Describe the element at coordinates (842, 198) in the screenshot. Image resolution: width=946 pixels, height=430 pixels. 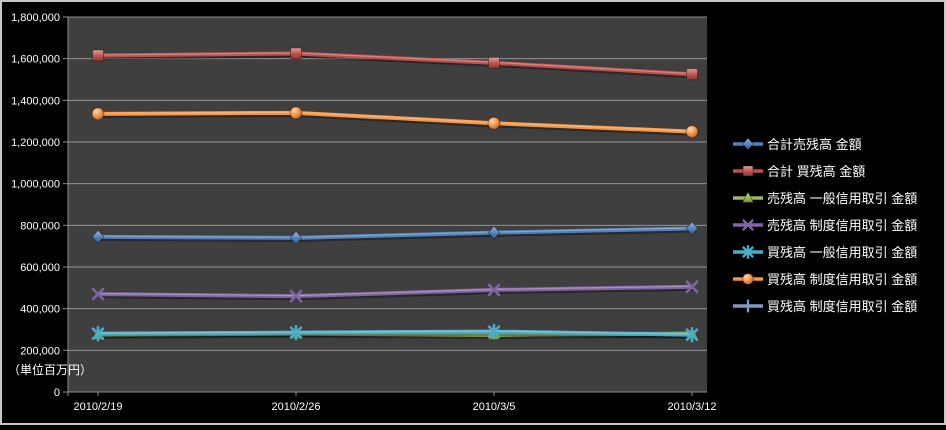
I see `legend-label: 売残高 一般信用取引 金額` at that location.